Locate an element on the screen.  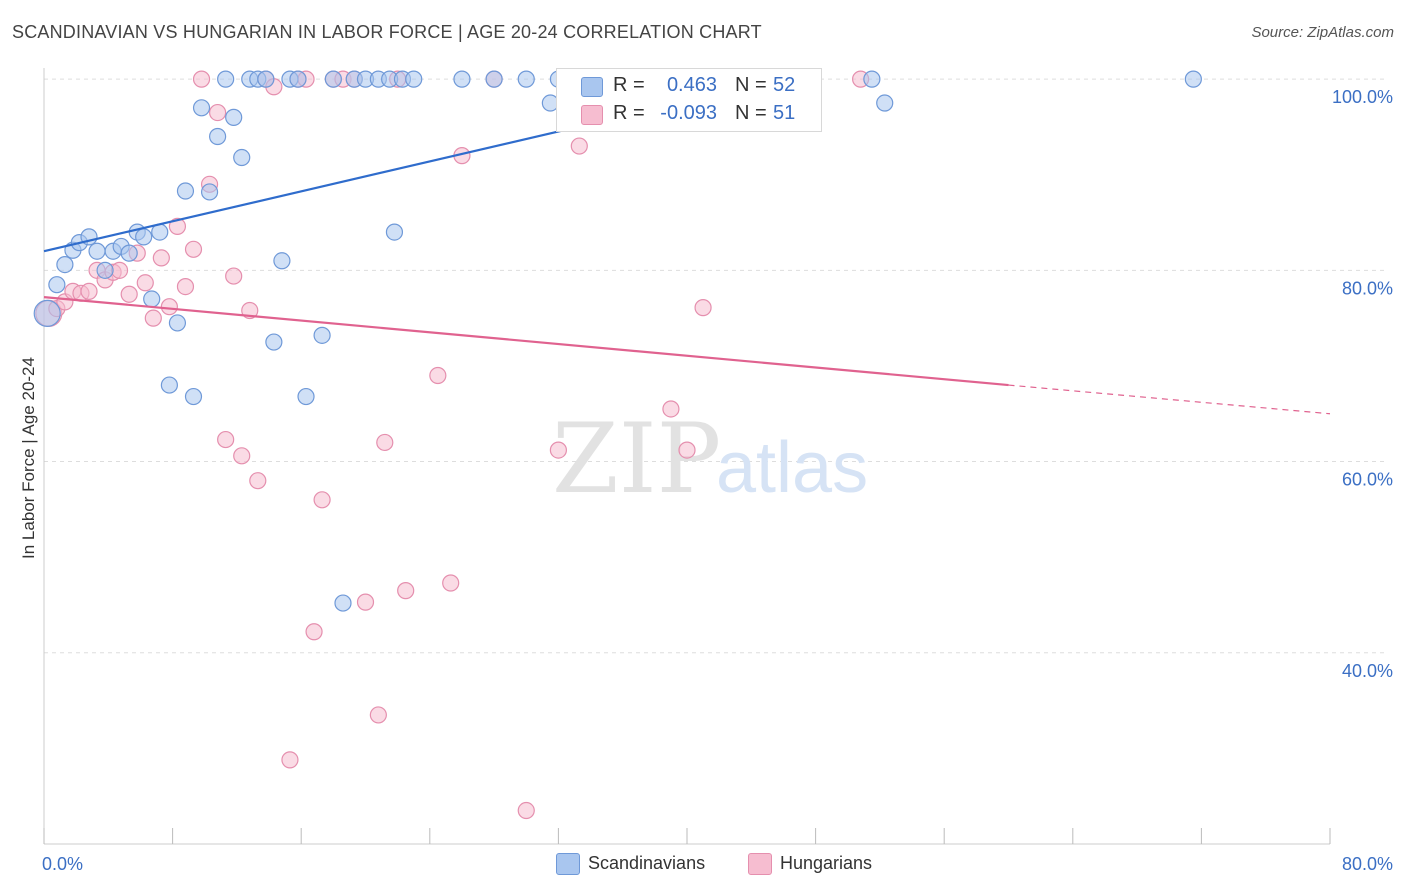
legend-row-hungarians: R = -0.093 N = 51 is located at coordinates (689, 114).